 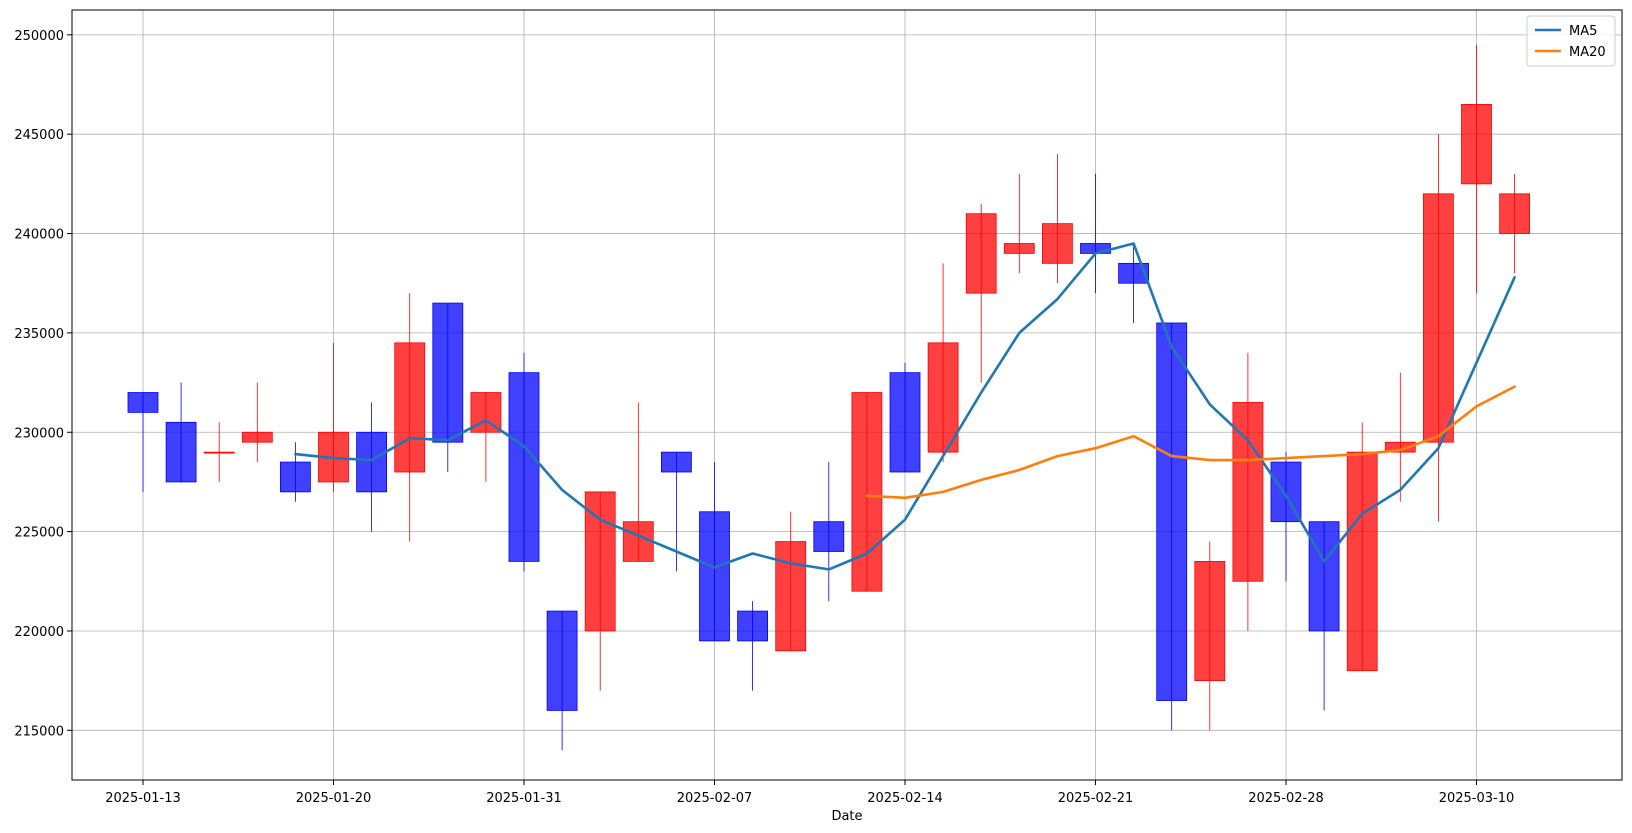 What do you see at coordinates (1587, 52) in the screenshot?
I see `legend-label: MA20` at bounding box center [1587, 52].